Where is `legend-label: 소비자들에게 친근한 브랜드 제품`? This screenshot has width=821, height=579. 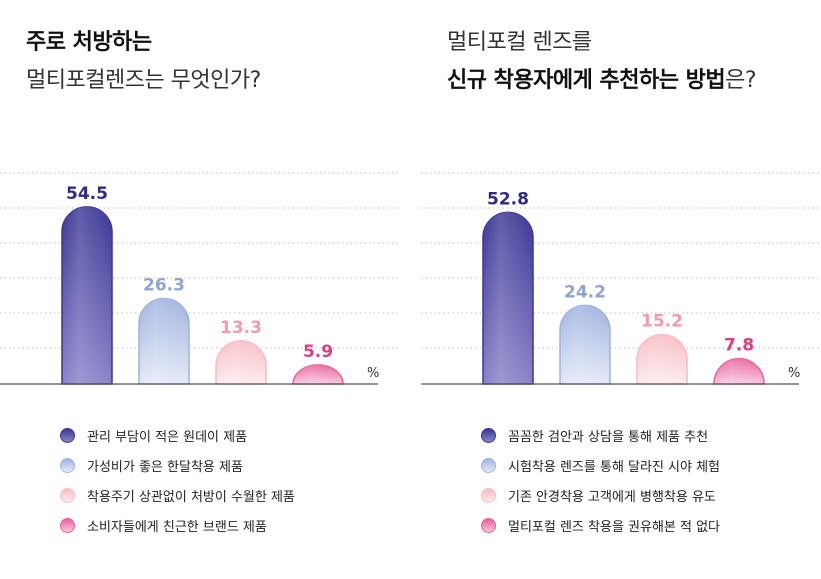 legend-label: 소비자들에게 친근한 브랜드 제품 is located at coordinates (177, 527).